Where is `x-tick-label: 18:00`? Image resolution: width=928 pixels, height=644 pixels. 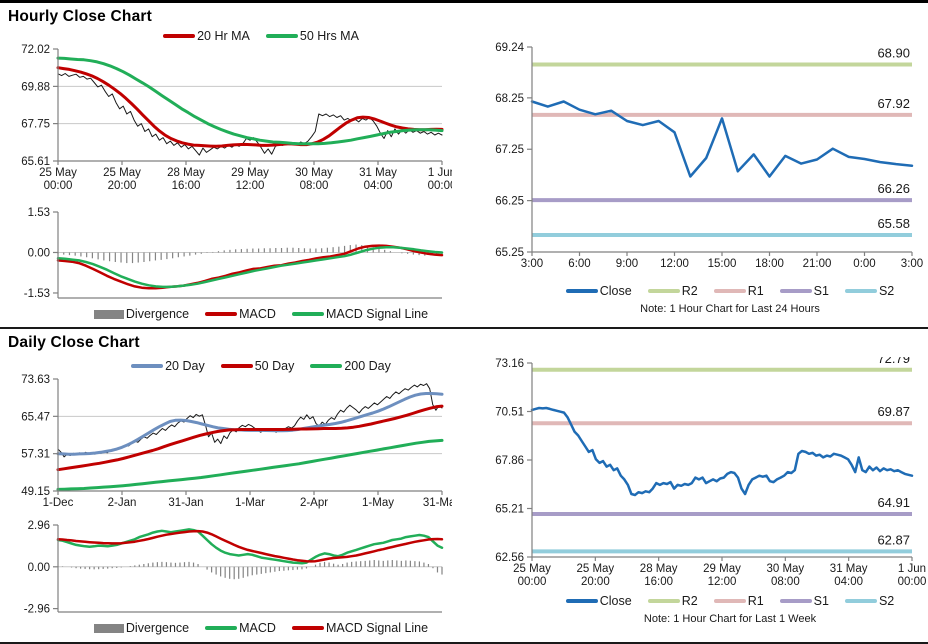
x-tick-label: 18:00 is located at coordinates (769, 264).